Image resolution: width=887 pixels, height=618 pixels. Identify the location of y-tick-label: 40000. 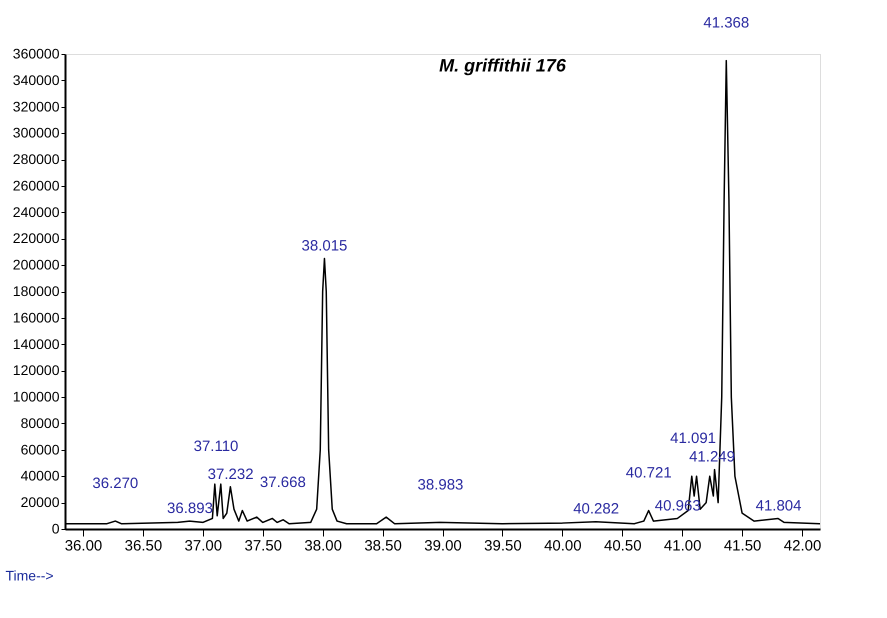
(40, 476).